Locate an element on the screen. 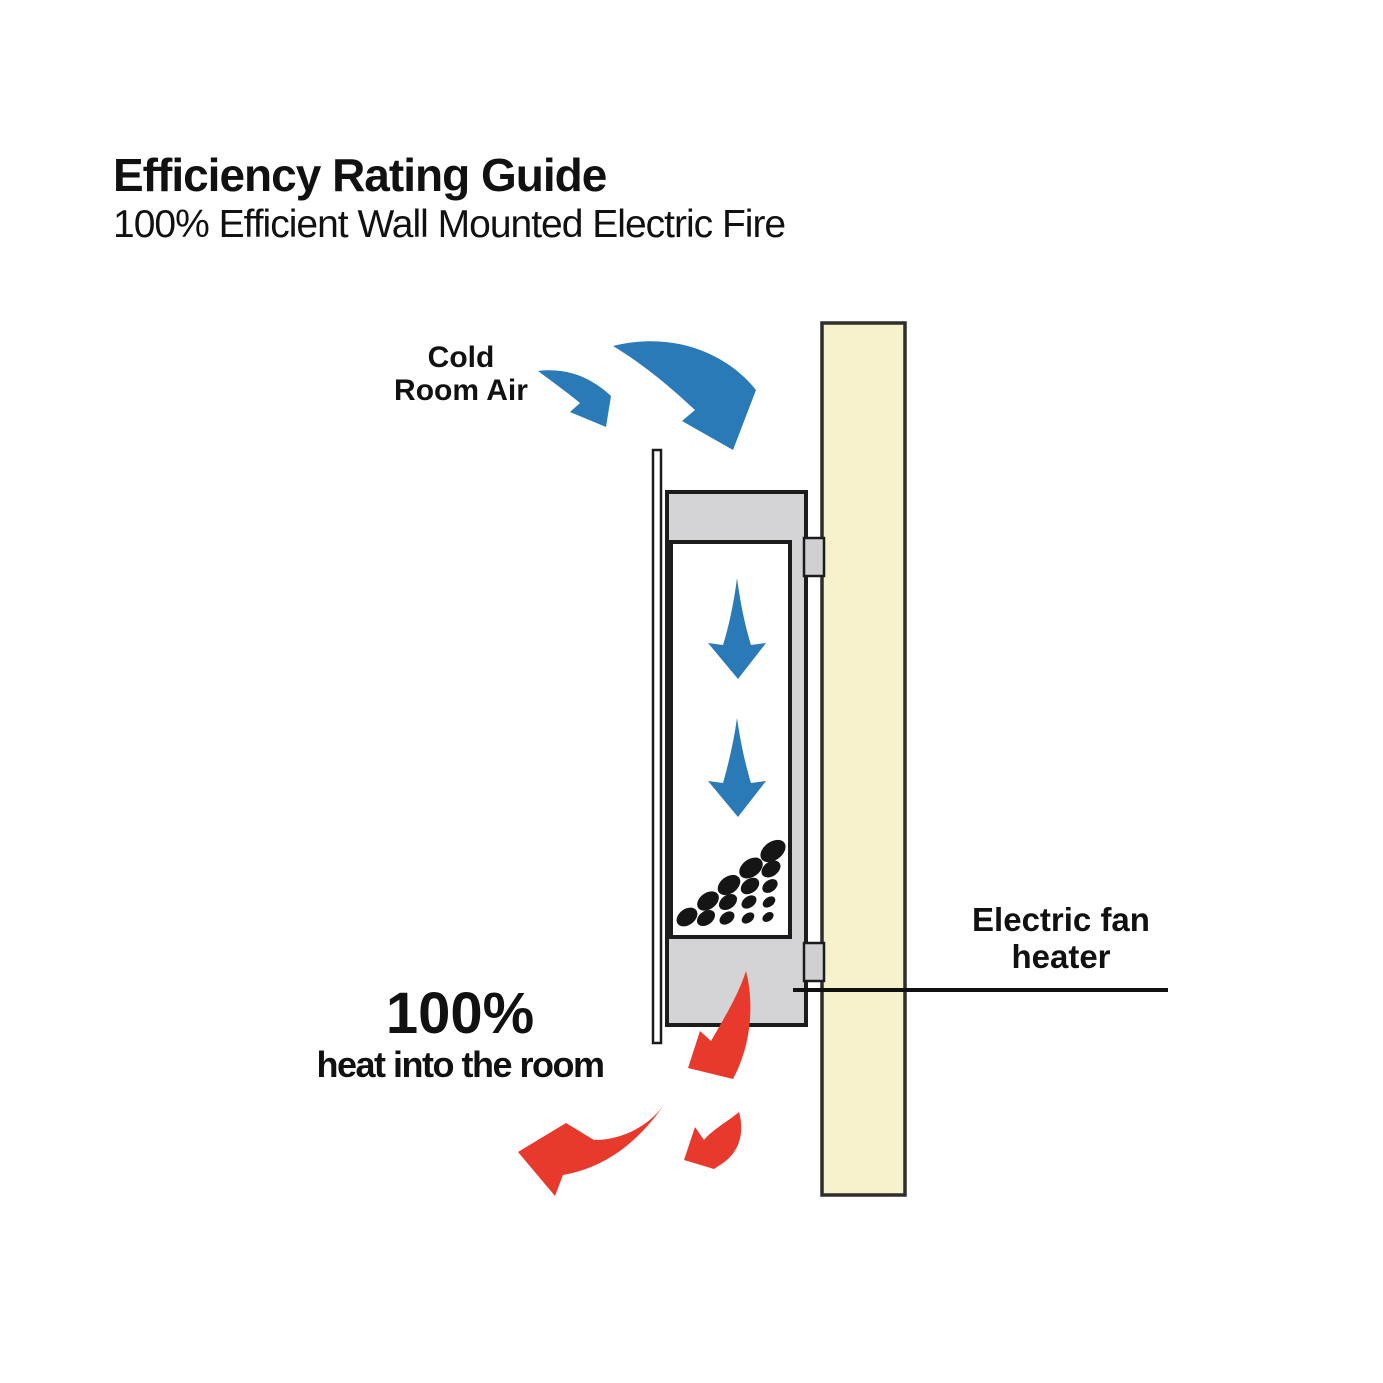  cold-room-air-label: Cold Room Air is located at coordinates (461, 374).